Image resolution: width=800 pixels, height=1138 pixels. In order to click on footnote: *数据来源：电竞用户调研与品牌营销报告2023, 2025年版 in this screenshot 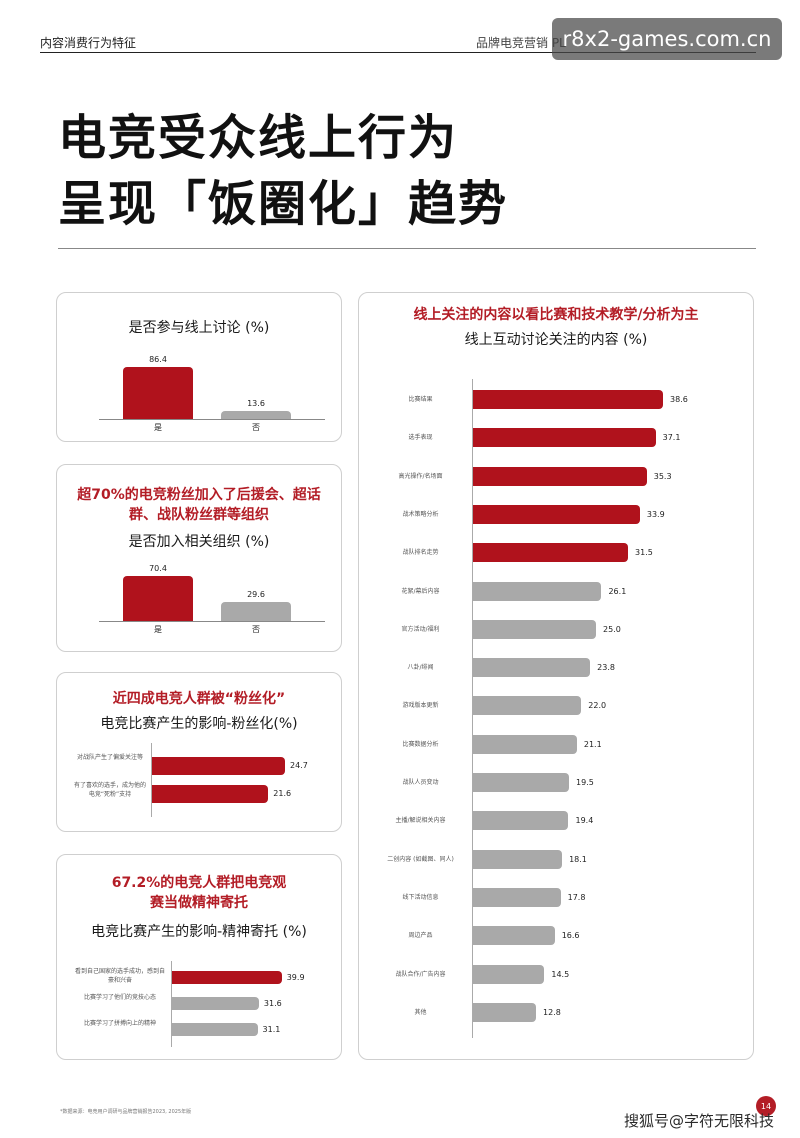, I will do `click(126, 1112)`.